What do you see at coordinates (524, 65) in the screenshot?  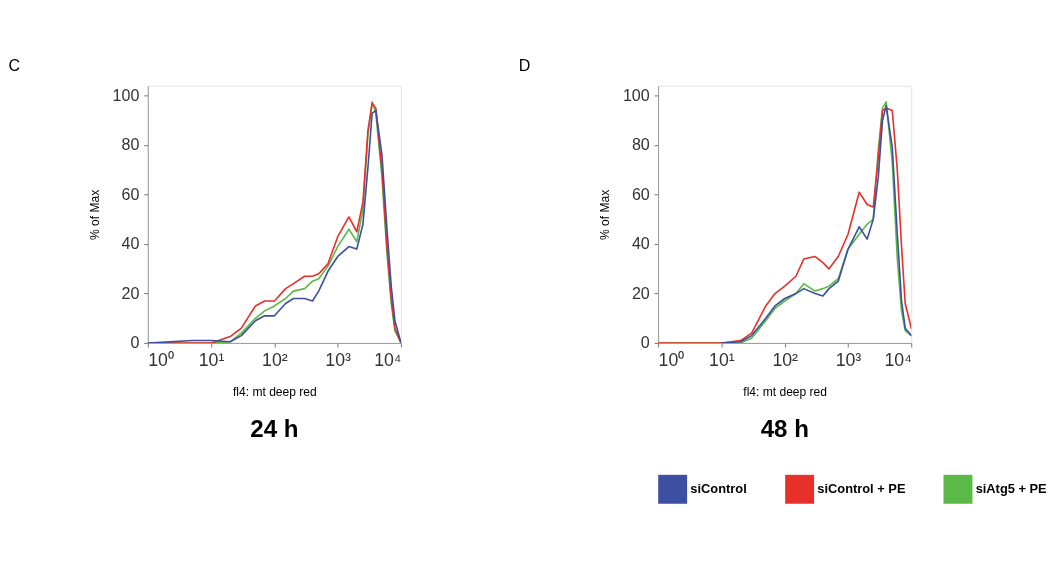 I see `text: D` at bounding box center [524, 65].